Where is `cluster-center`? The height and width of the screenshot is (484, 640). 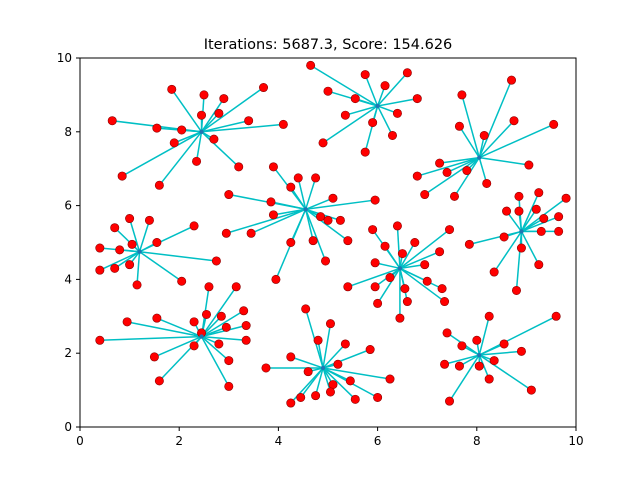
cluster-center is located at coordinates (521, 231).